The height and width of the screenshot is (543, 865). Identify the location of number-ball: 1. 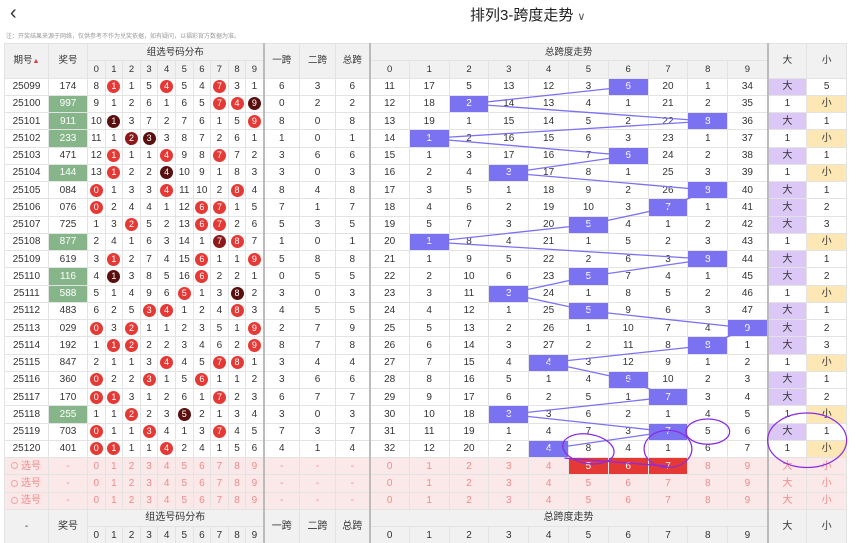
(114, 397).